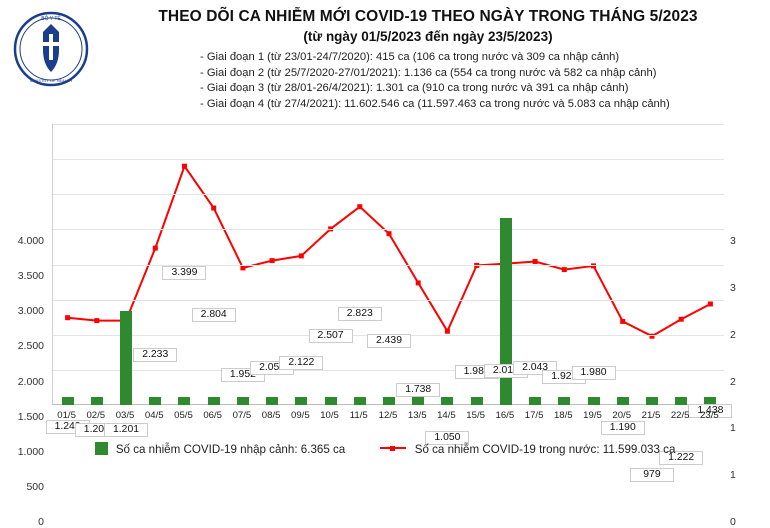 The height and width of the screenshot is (528, 770). Describe the element at coordinates (51, 18) in the screenshot. I see `svg-text: BỘ Y TẾ` at that location.